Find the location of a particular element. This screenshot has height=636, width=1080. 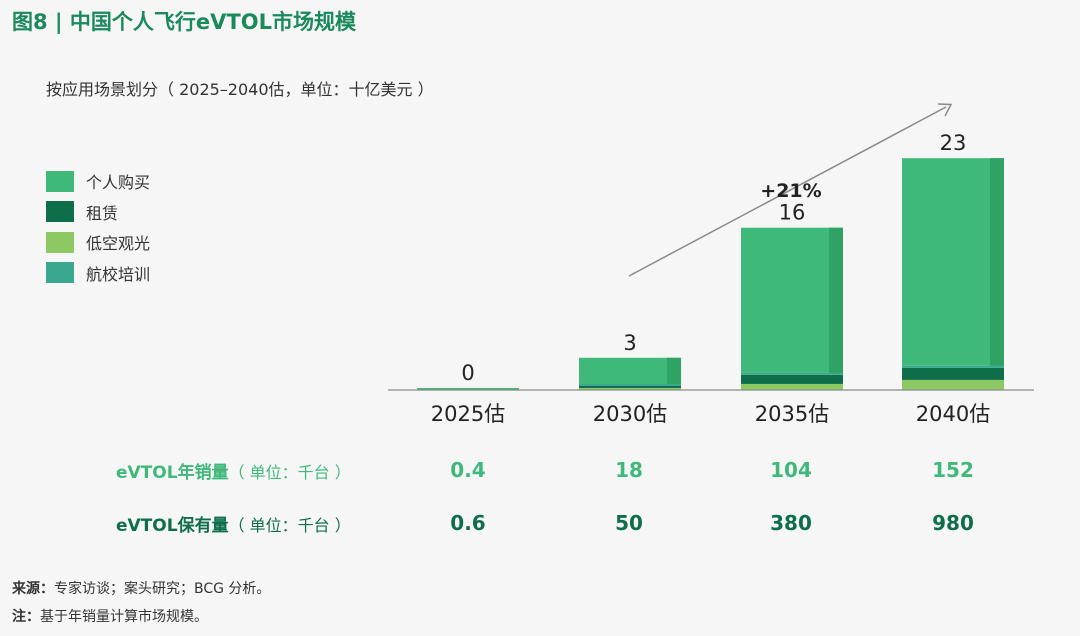

sales-row-label: eVTOL年销量（ 单位：千台 ） is located at coordinates (233, 470).